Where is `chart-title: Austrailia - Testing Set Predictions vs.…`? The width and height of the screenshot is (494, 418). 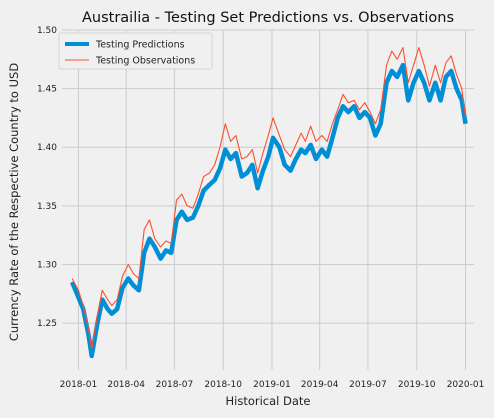 chart-title: Austrailia - Testing Set Predictions vs.… is located at coordinates (268, 18).